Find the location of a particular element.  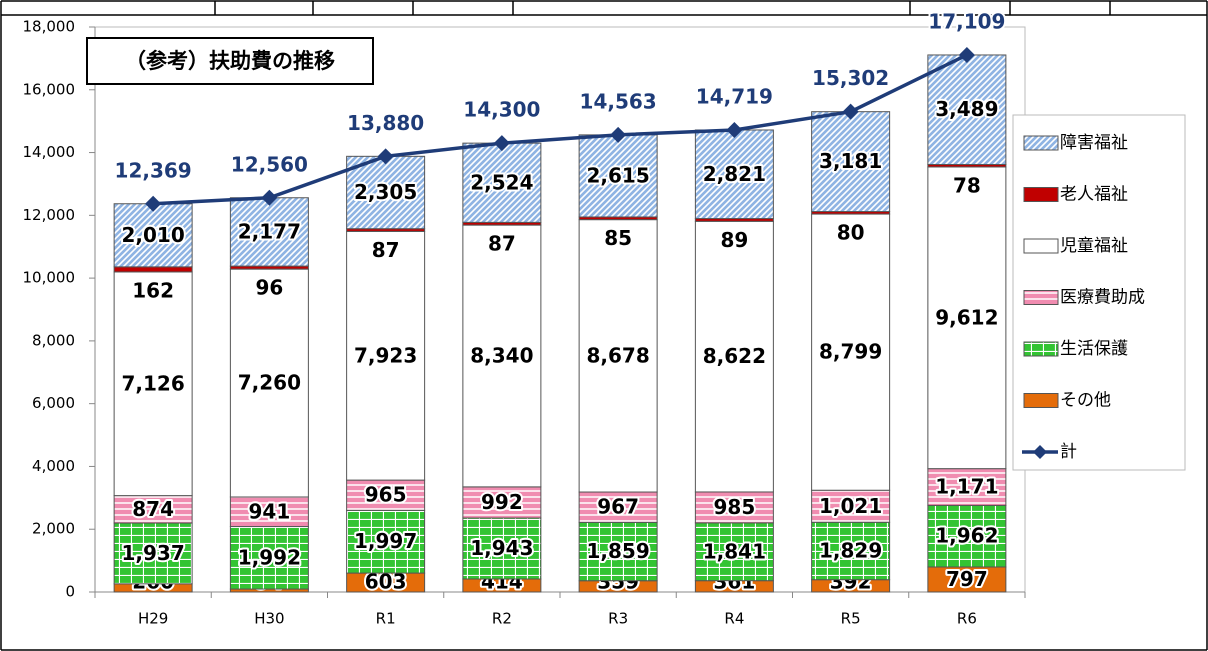

value-label: 1,171 is located at coordinates (966, 487).